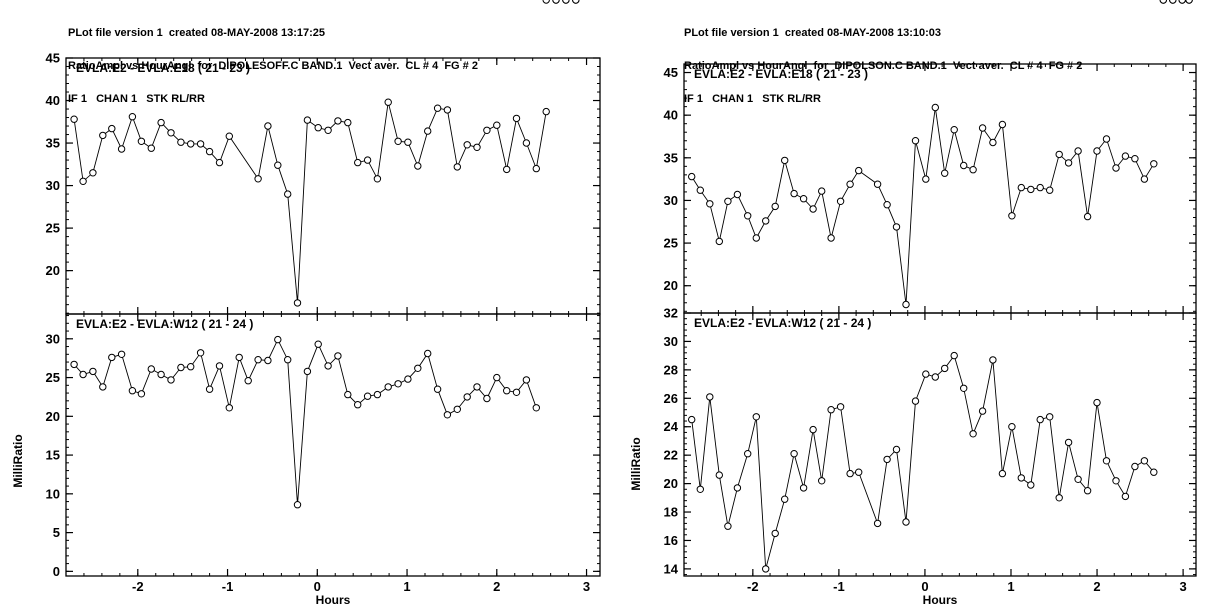  I want to click on right-sub2-ytick-label: 16, so click(671, 540).